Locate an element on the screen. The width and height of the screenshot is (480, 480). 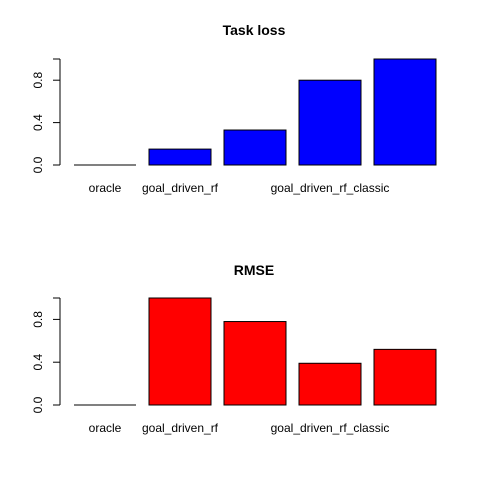
chart-title: RMSE is located at coordinates (254, 270).